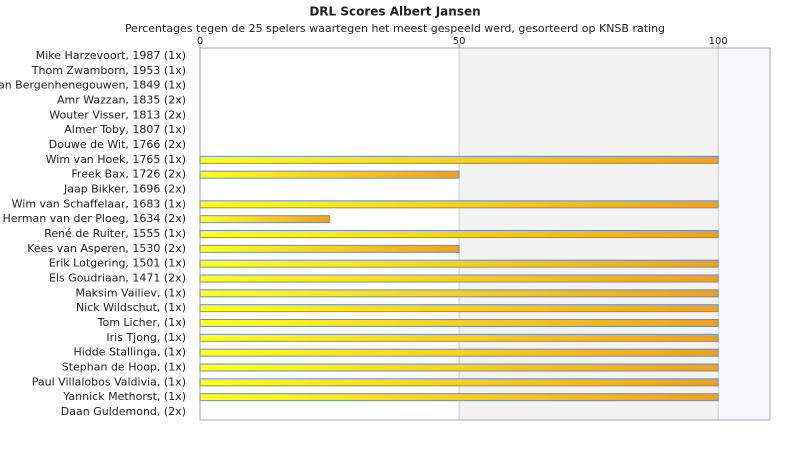 Image resolution: width=790 pixels, height=454 pixels. What do you see at coordinates (108, 70) in the screenshot?
I see `y-tick-label: Thom Zwamborn, 1953 (1x)` at bounding box center [108, 70].